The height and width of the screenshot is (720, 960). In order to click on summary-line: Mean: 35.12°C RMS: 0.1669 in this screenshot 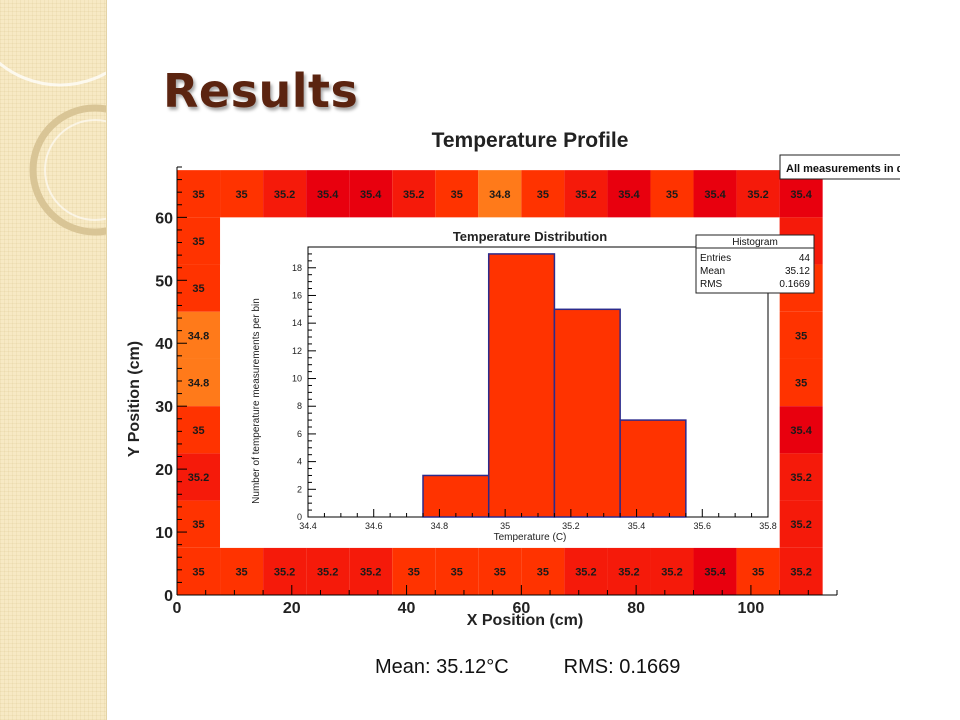, I will do `click(527, 667)`.